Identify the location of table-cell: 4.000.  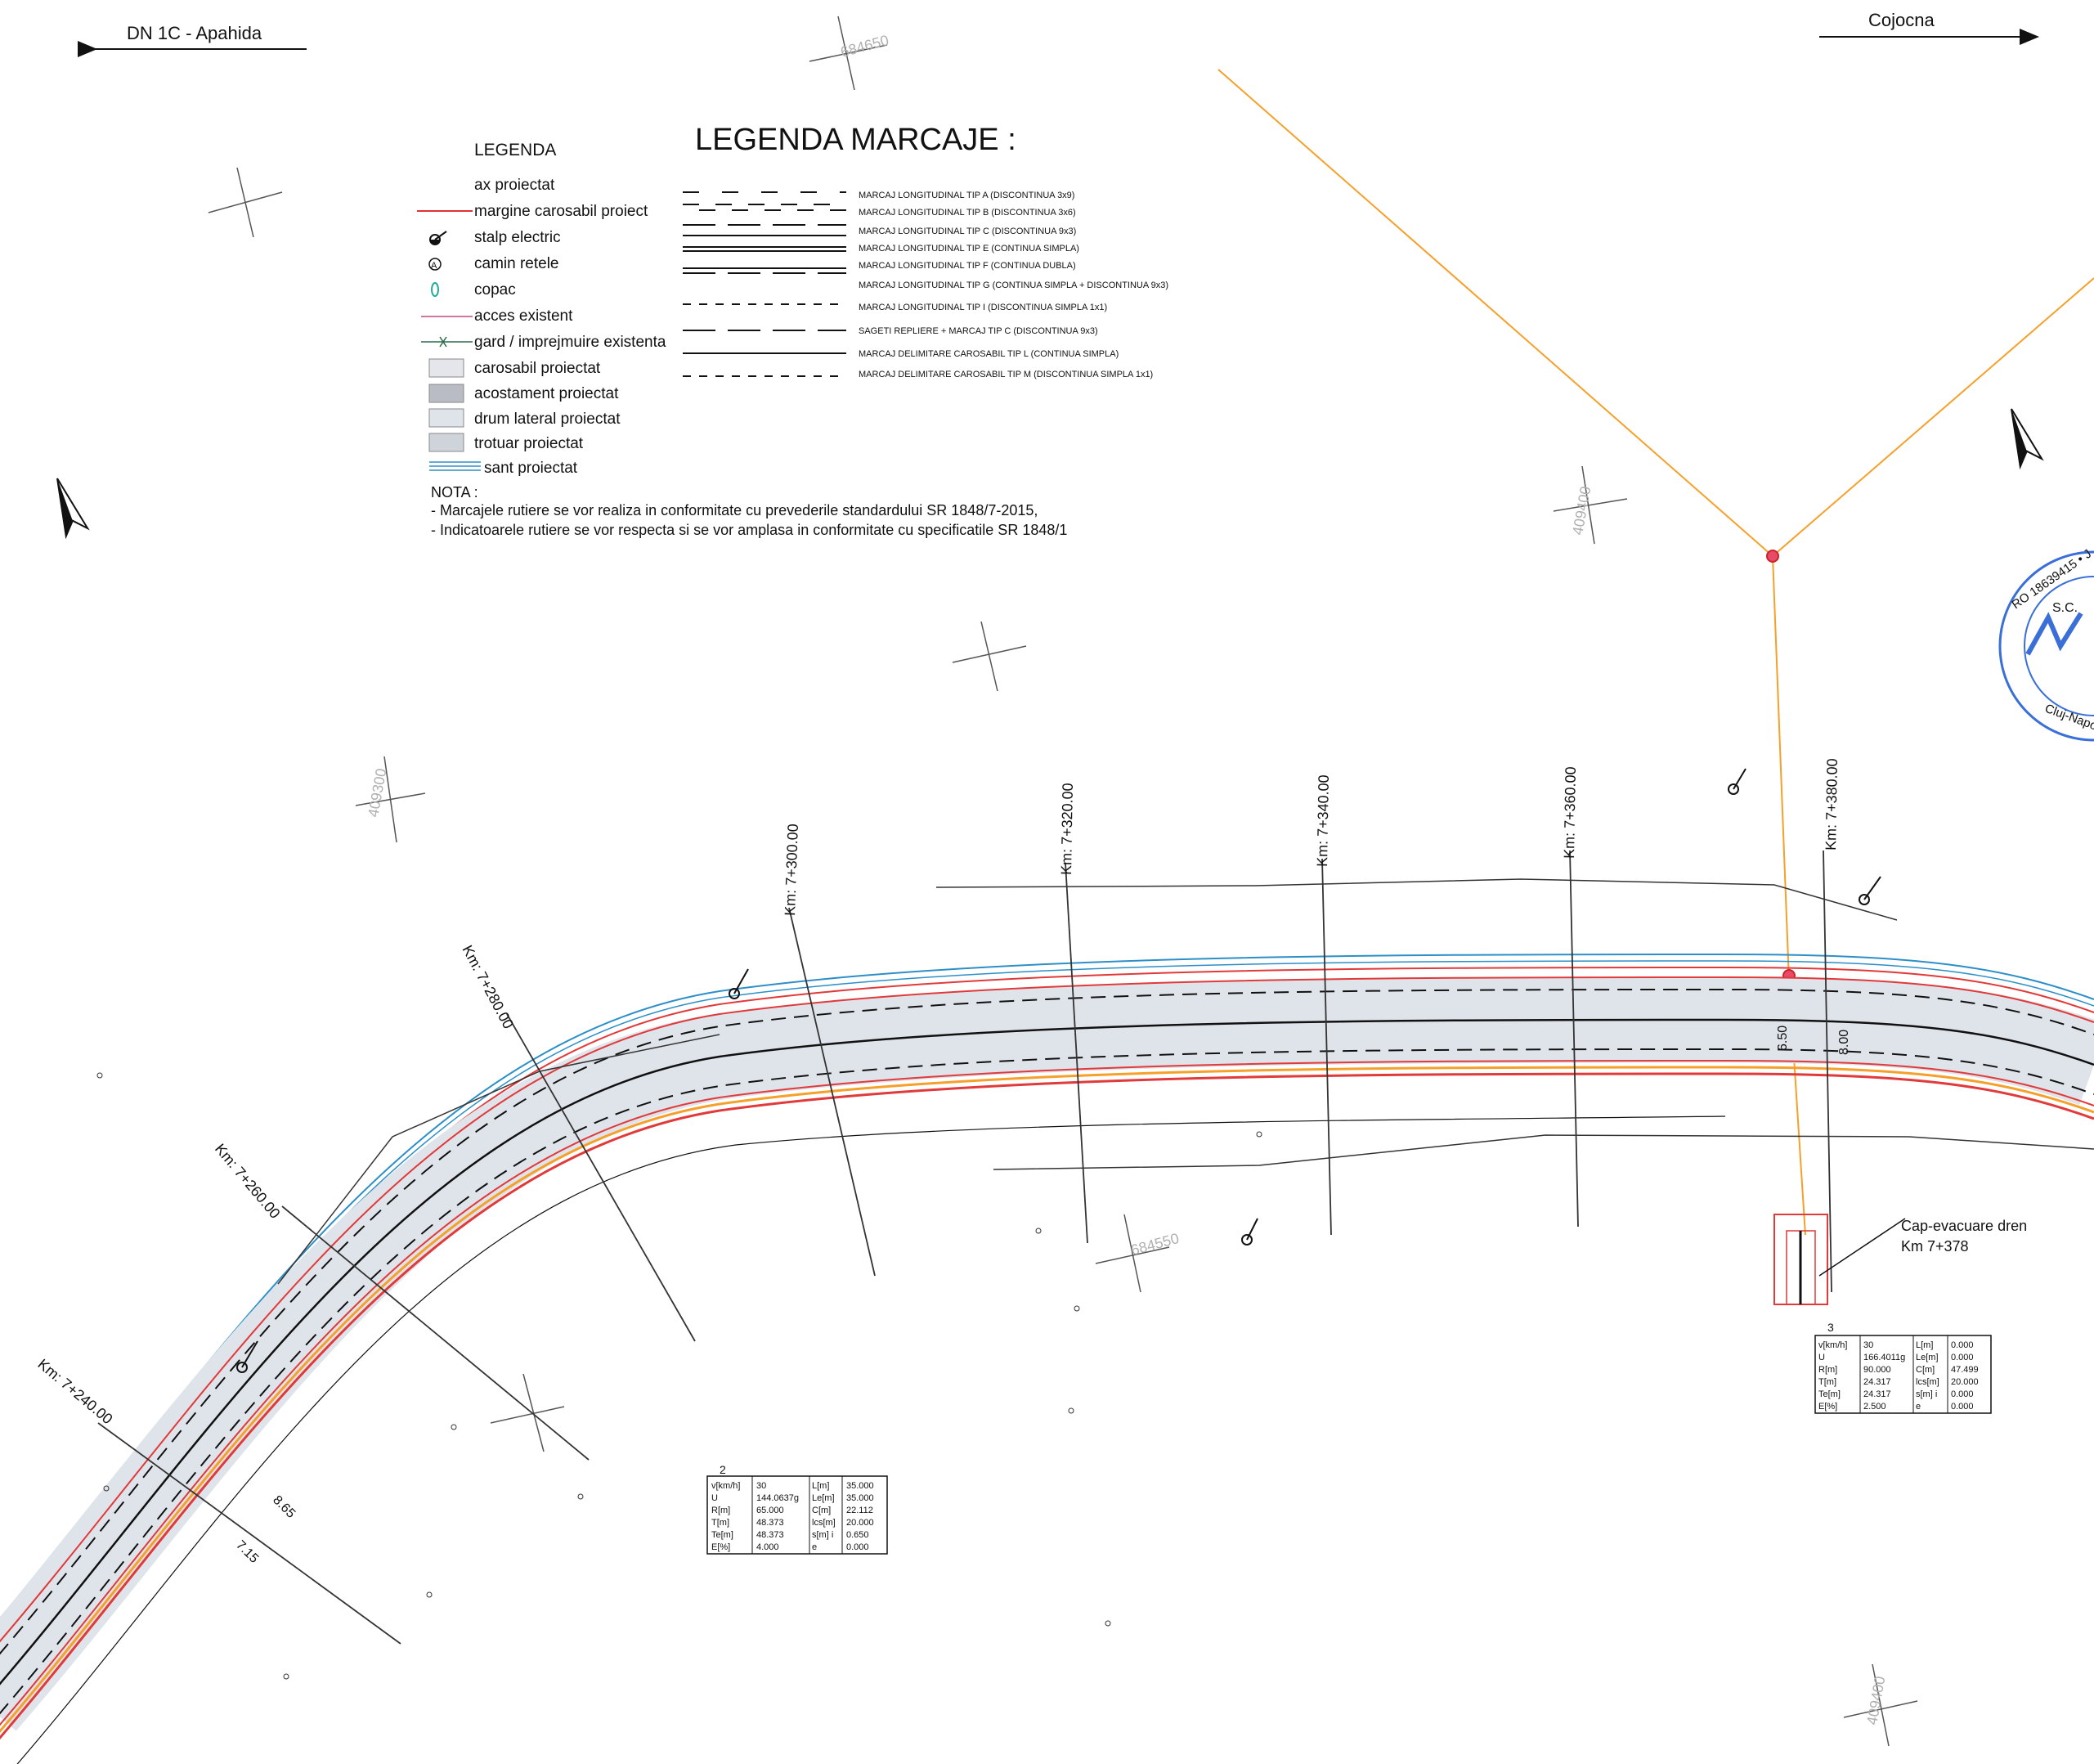
(767, 1547).